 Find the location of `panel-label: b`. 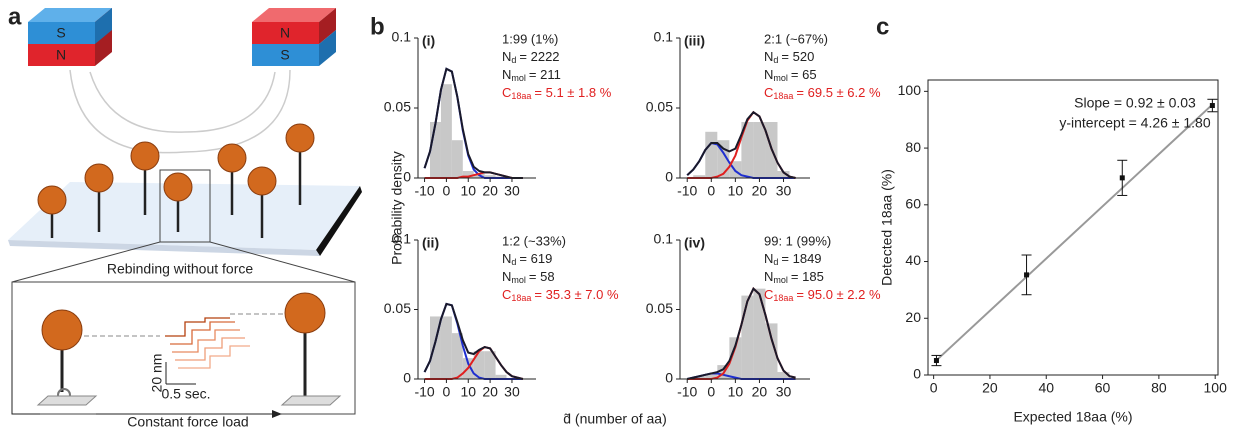

panel-label: b is located at coordinates (377, 26).